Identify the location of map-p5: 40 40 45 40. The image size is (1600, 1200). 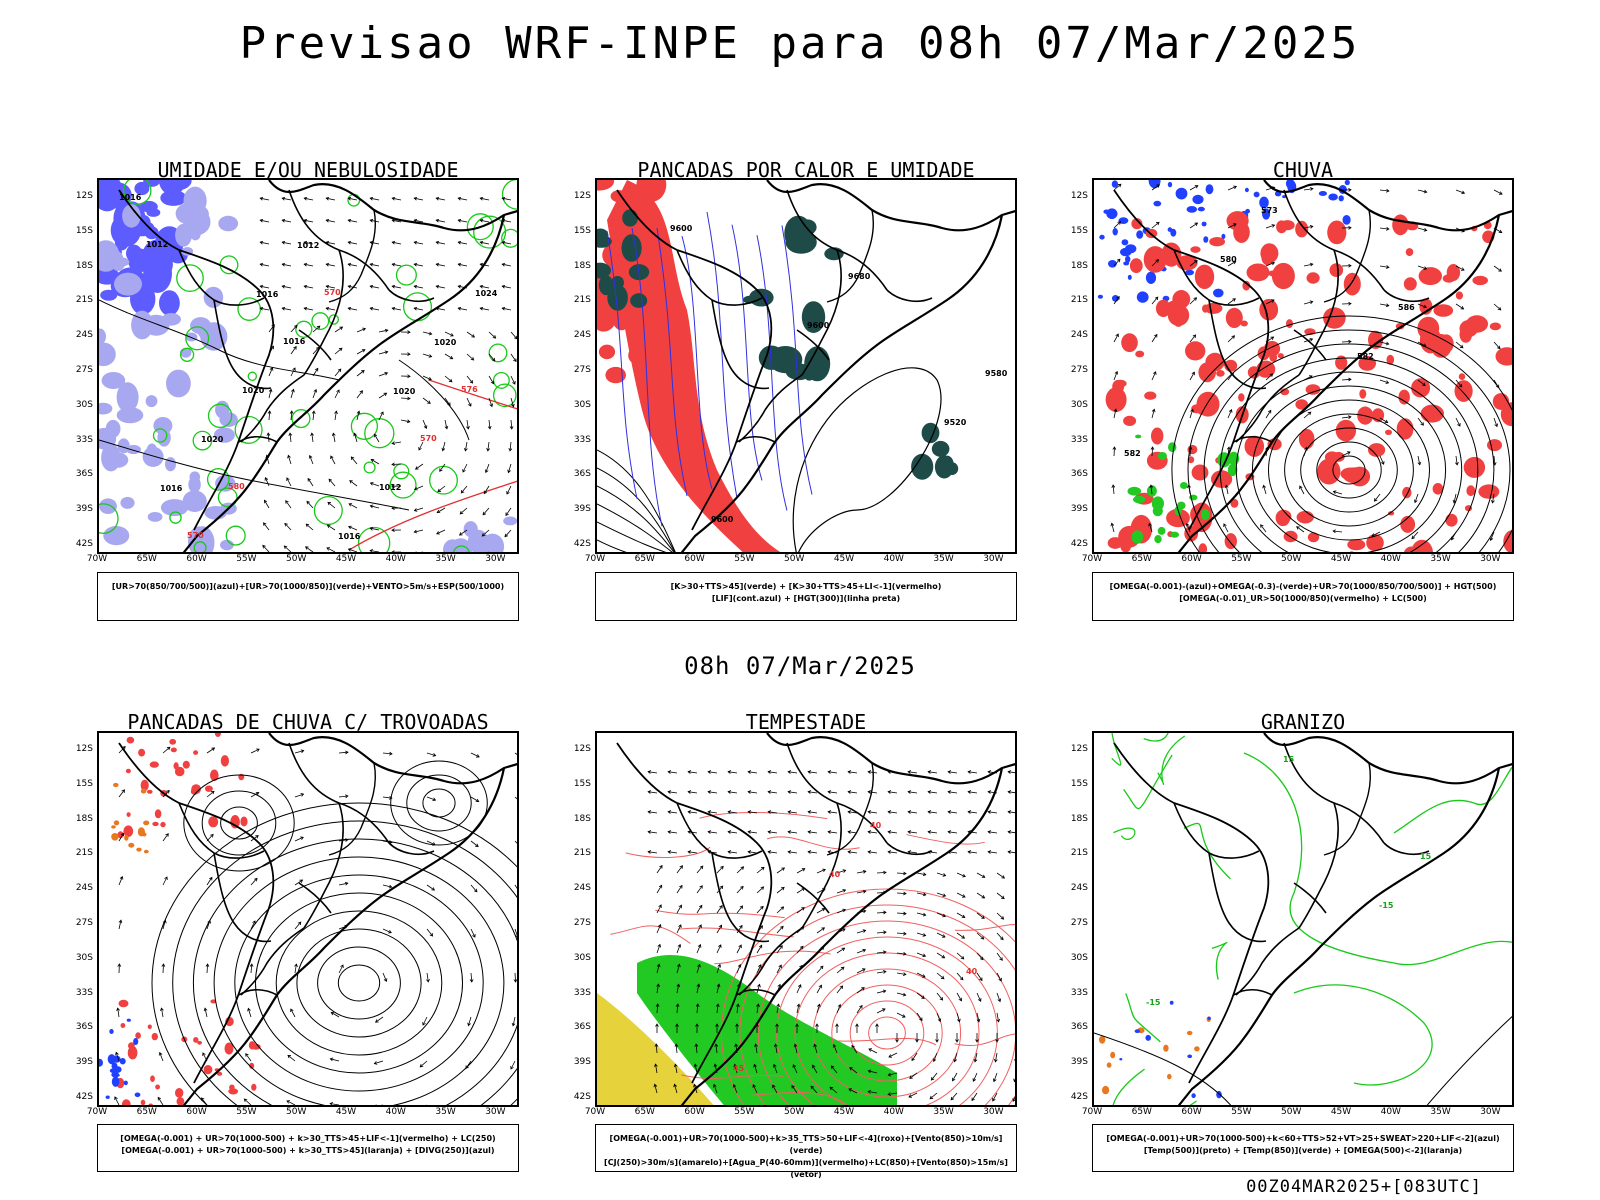
(806, 919).